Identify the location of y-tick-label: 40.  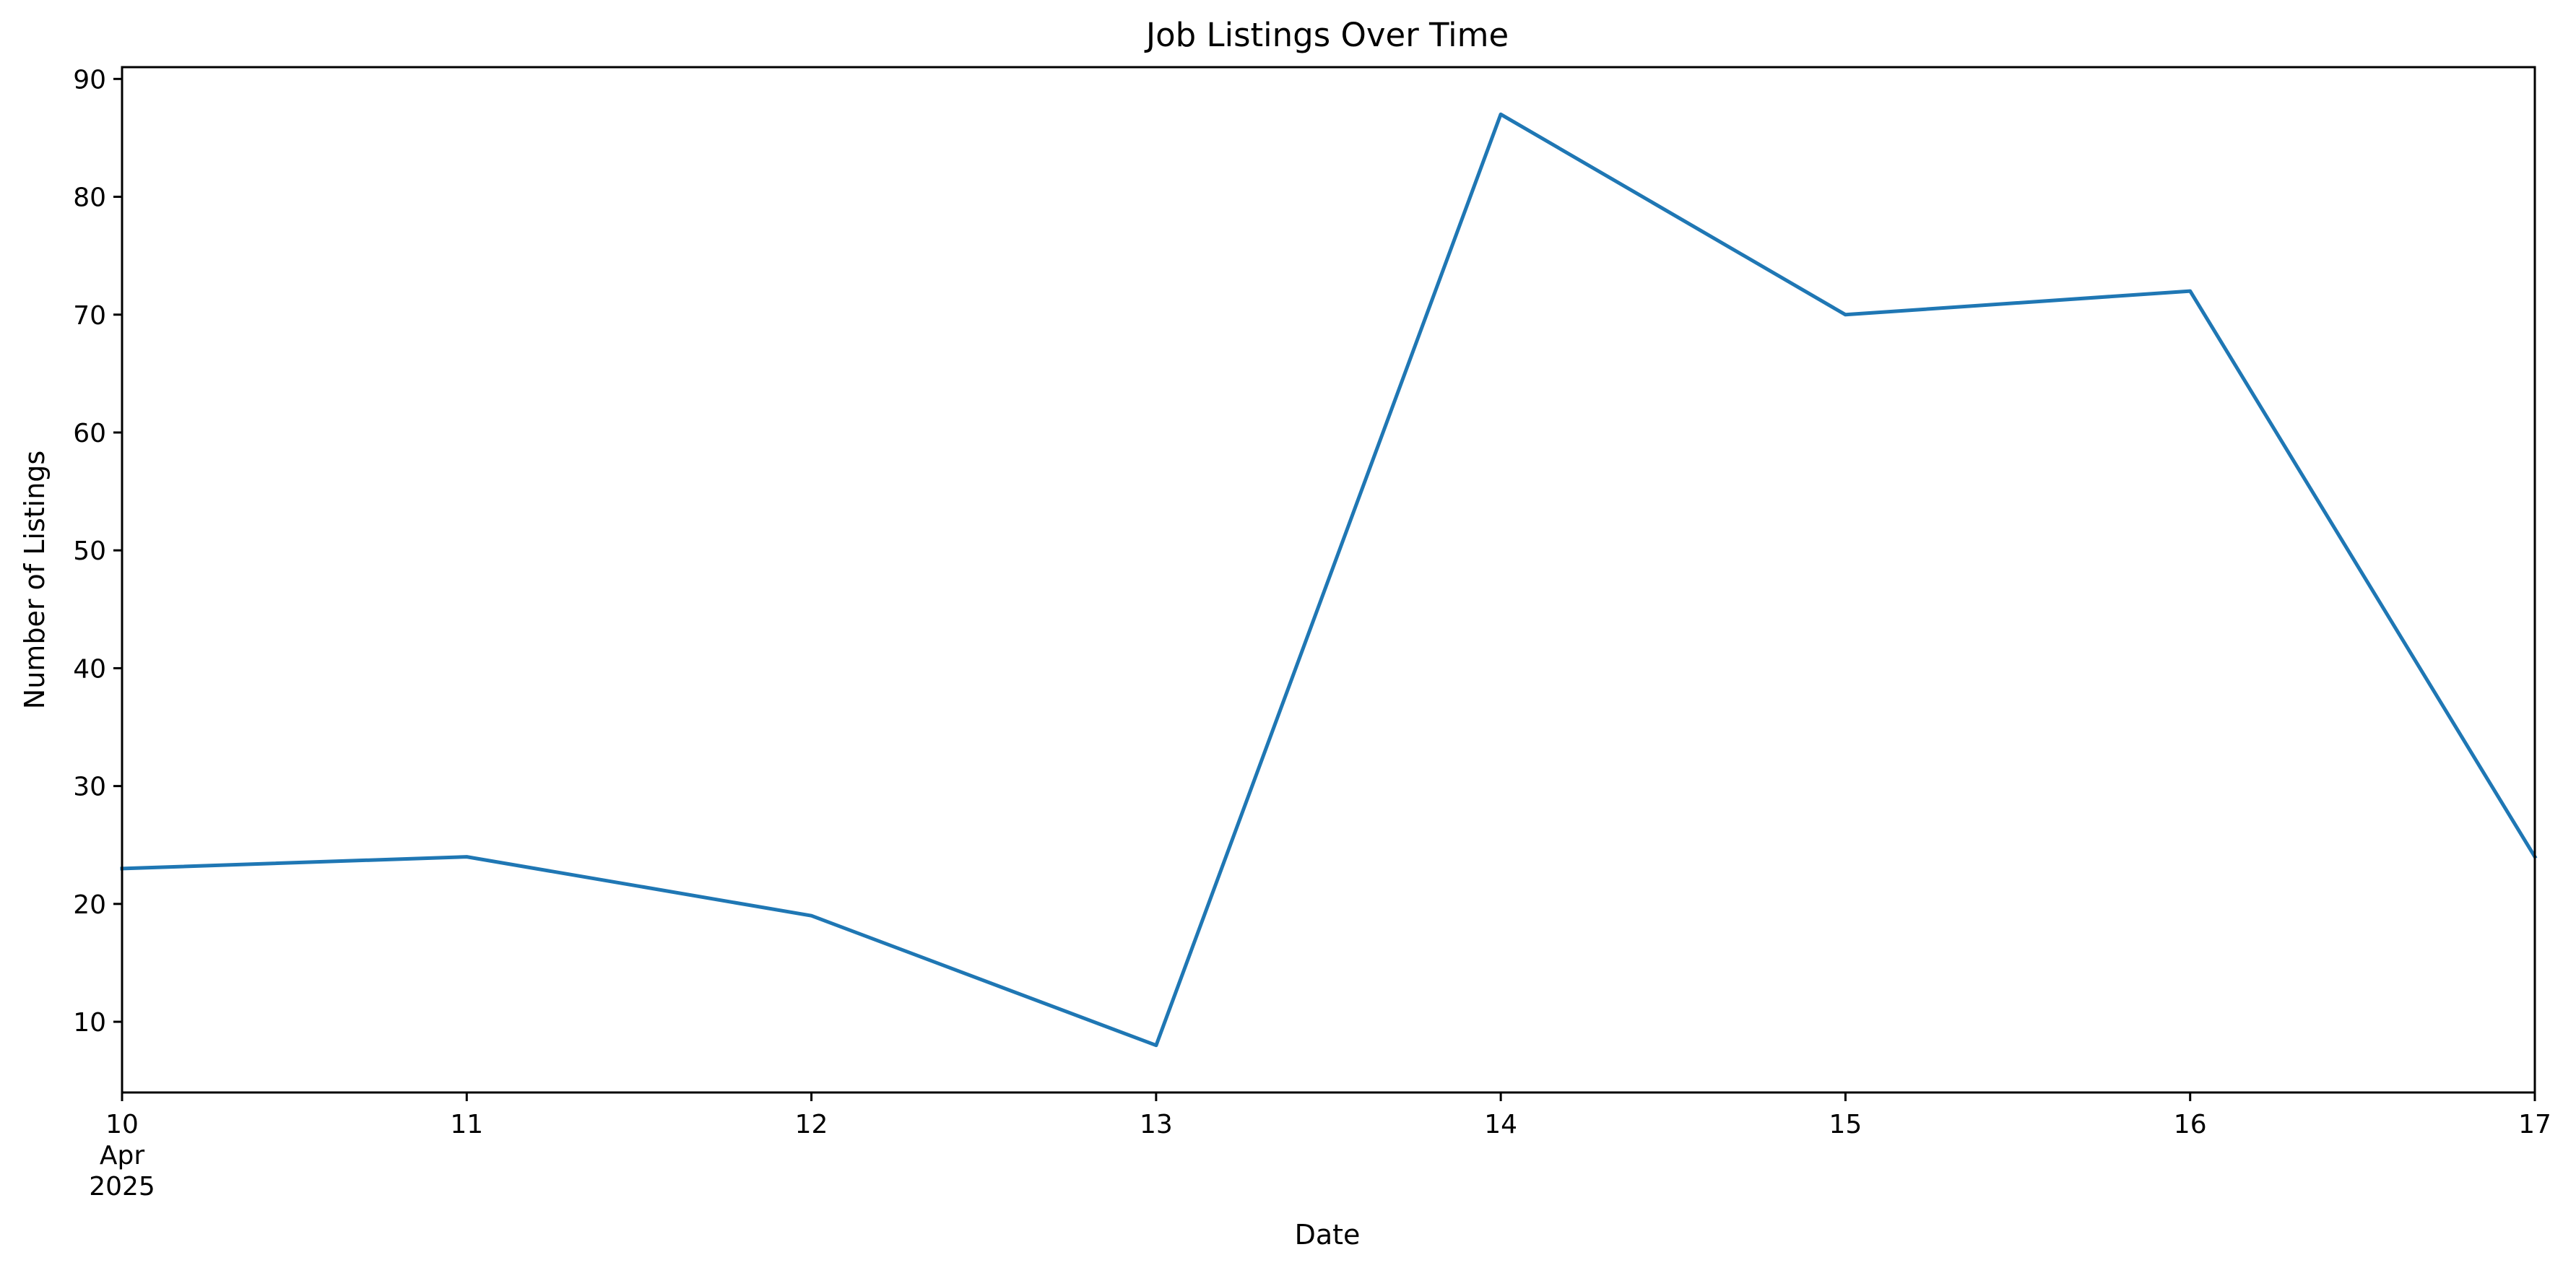
(89, 669).